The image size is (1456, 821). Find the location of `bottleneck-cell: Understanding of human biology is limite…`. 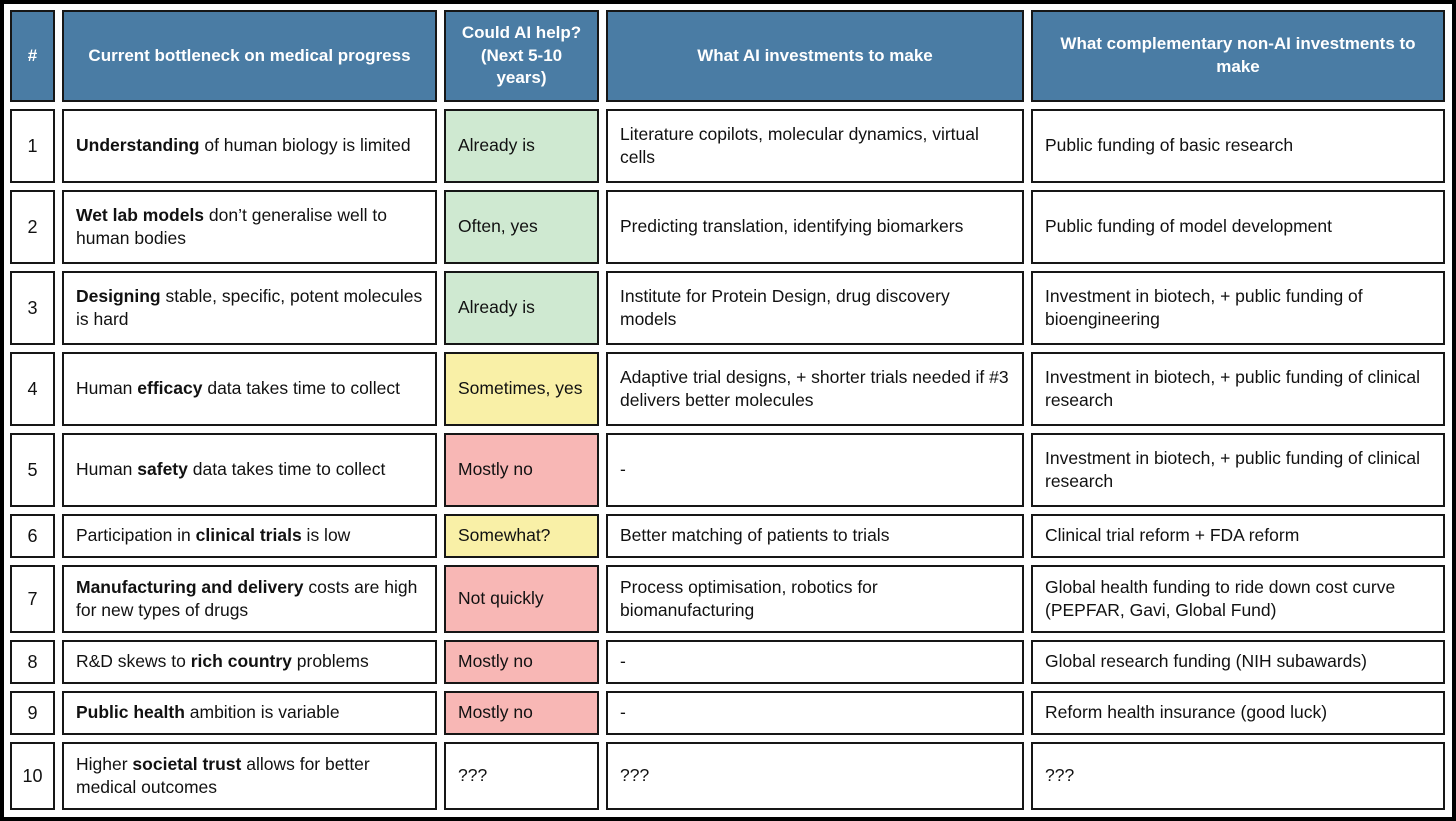

bottleneck-cell: Understanding of human biology is limite… is located at coordinates (249, 146).